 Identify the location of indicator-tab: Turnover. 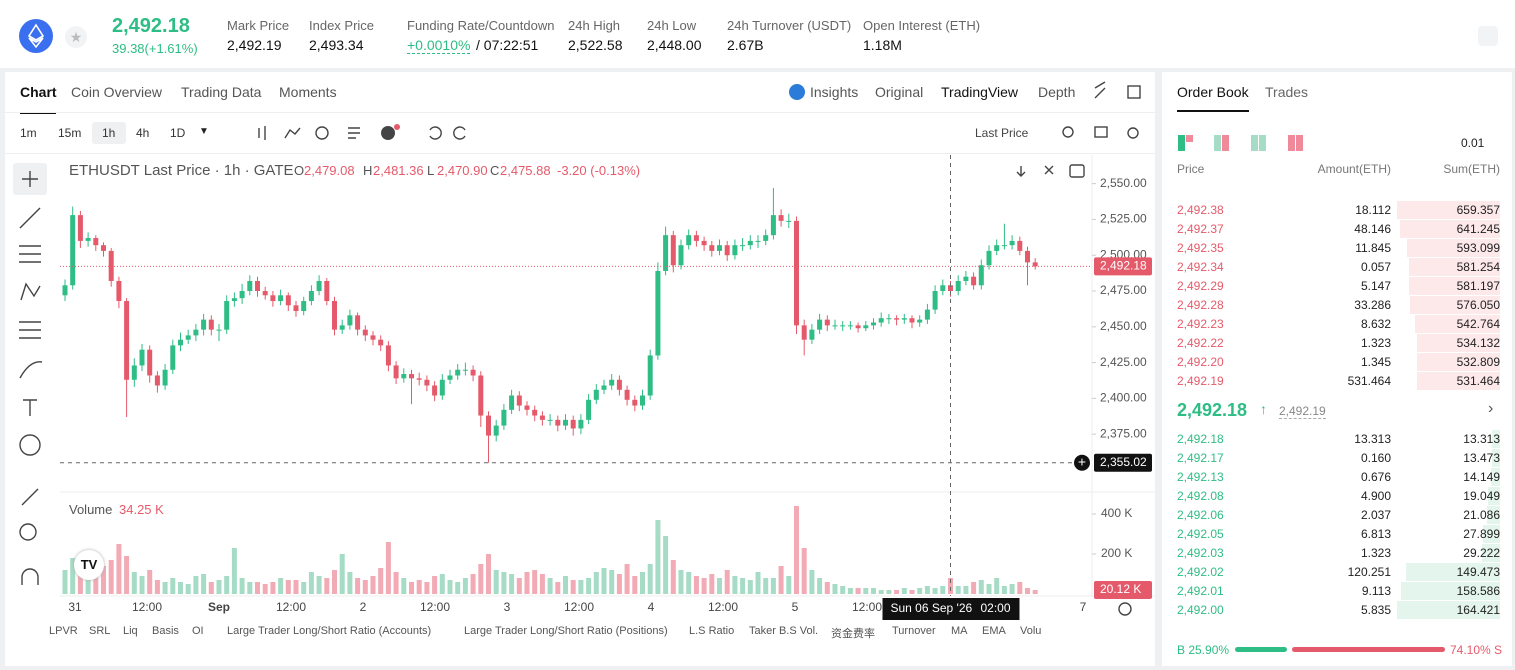
(914, 631).